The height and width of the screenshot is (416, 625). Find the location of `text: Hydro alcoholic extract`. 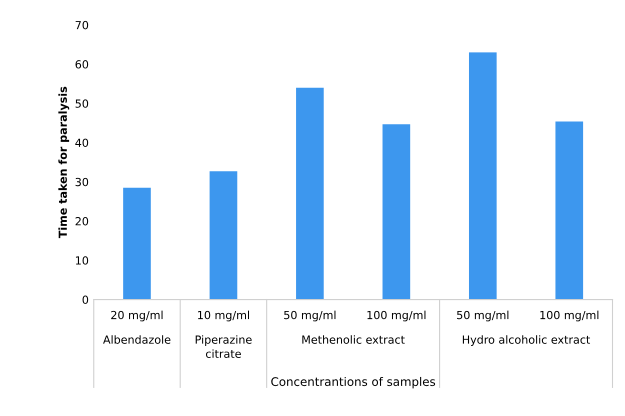

text: Hydro alcoholic extract is located at coordinates (526, 340).